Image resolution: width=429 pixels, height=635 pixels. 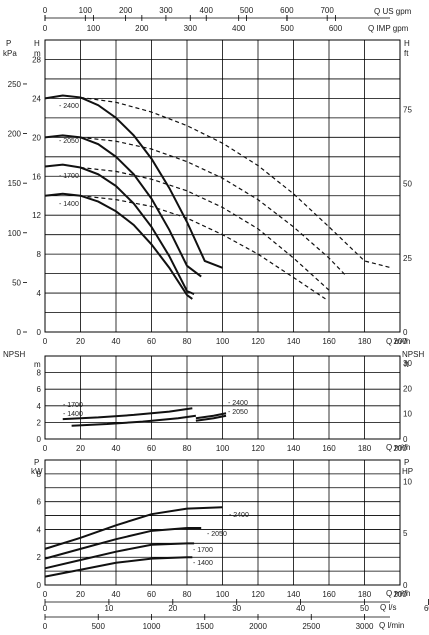 What do you see at coordinates (187, 341) in the screenshot?
I see `head-x-tick-label: 80` at bounding box center [187, 341].